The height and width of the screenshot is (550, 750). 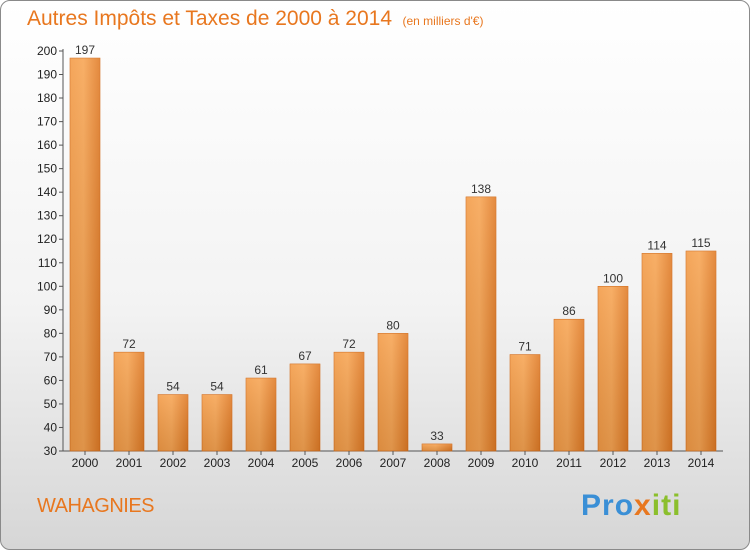 I want to click on data-label: 115, so click(x=700, y=243).